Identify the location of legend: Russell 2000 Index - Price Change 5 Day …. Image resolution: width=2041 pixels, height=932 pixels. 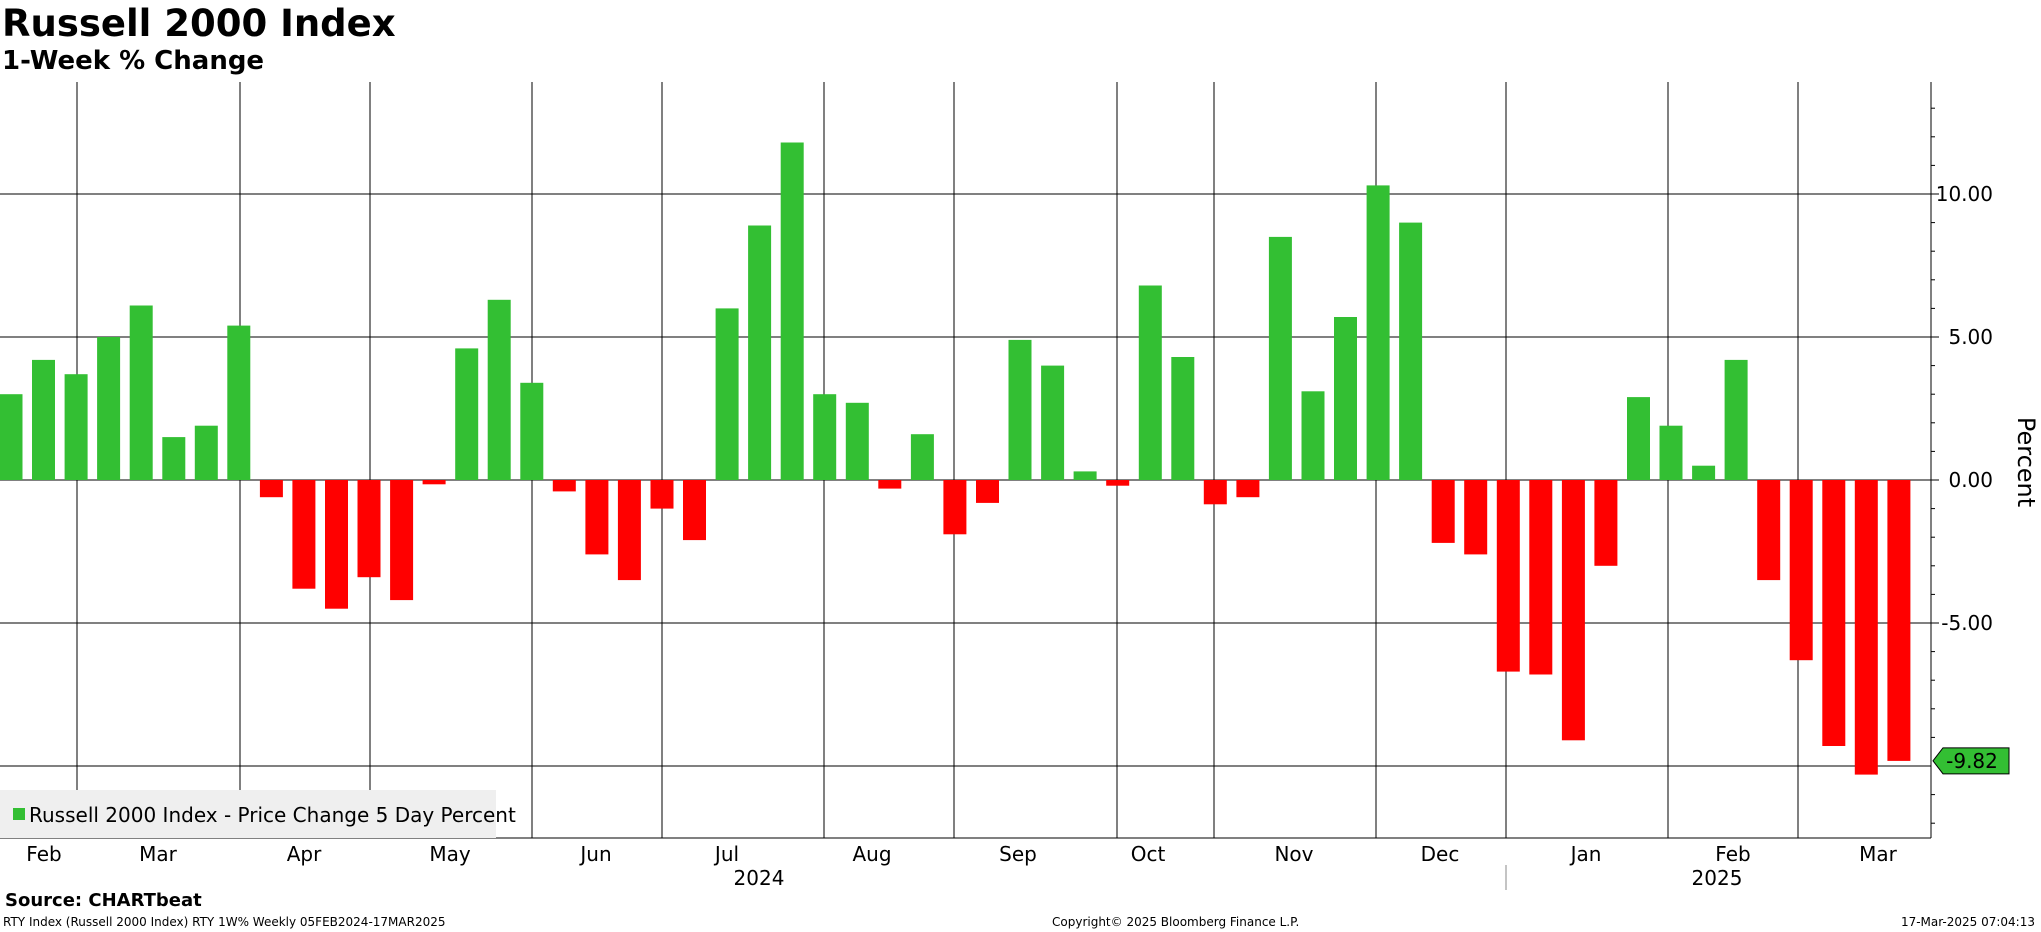
(258, 814).